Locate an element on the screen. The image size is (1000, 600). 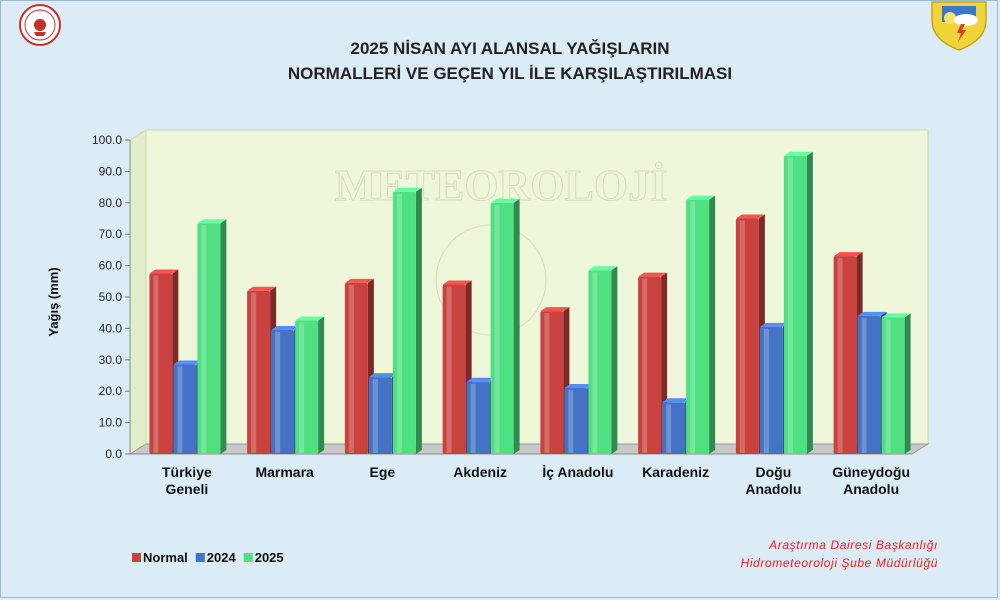
legend-label: Normal is located at coordinates (165, 557).